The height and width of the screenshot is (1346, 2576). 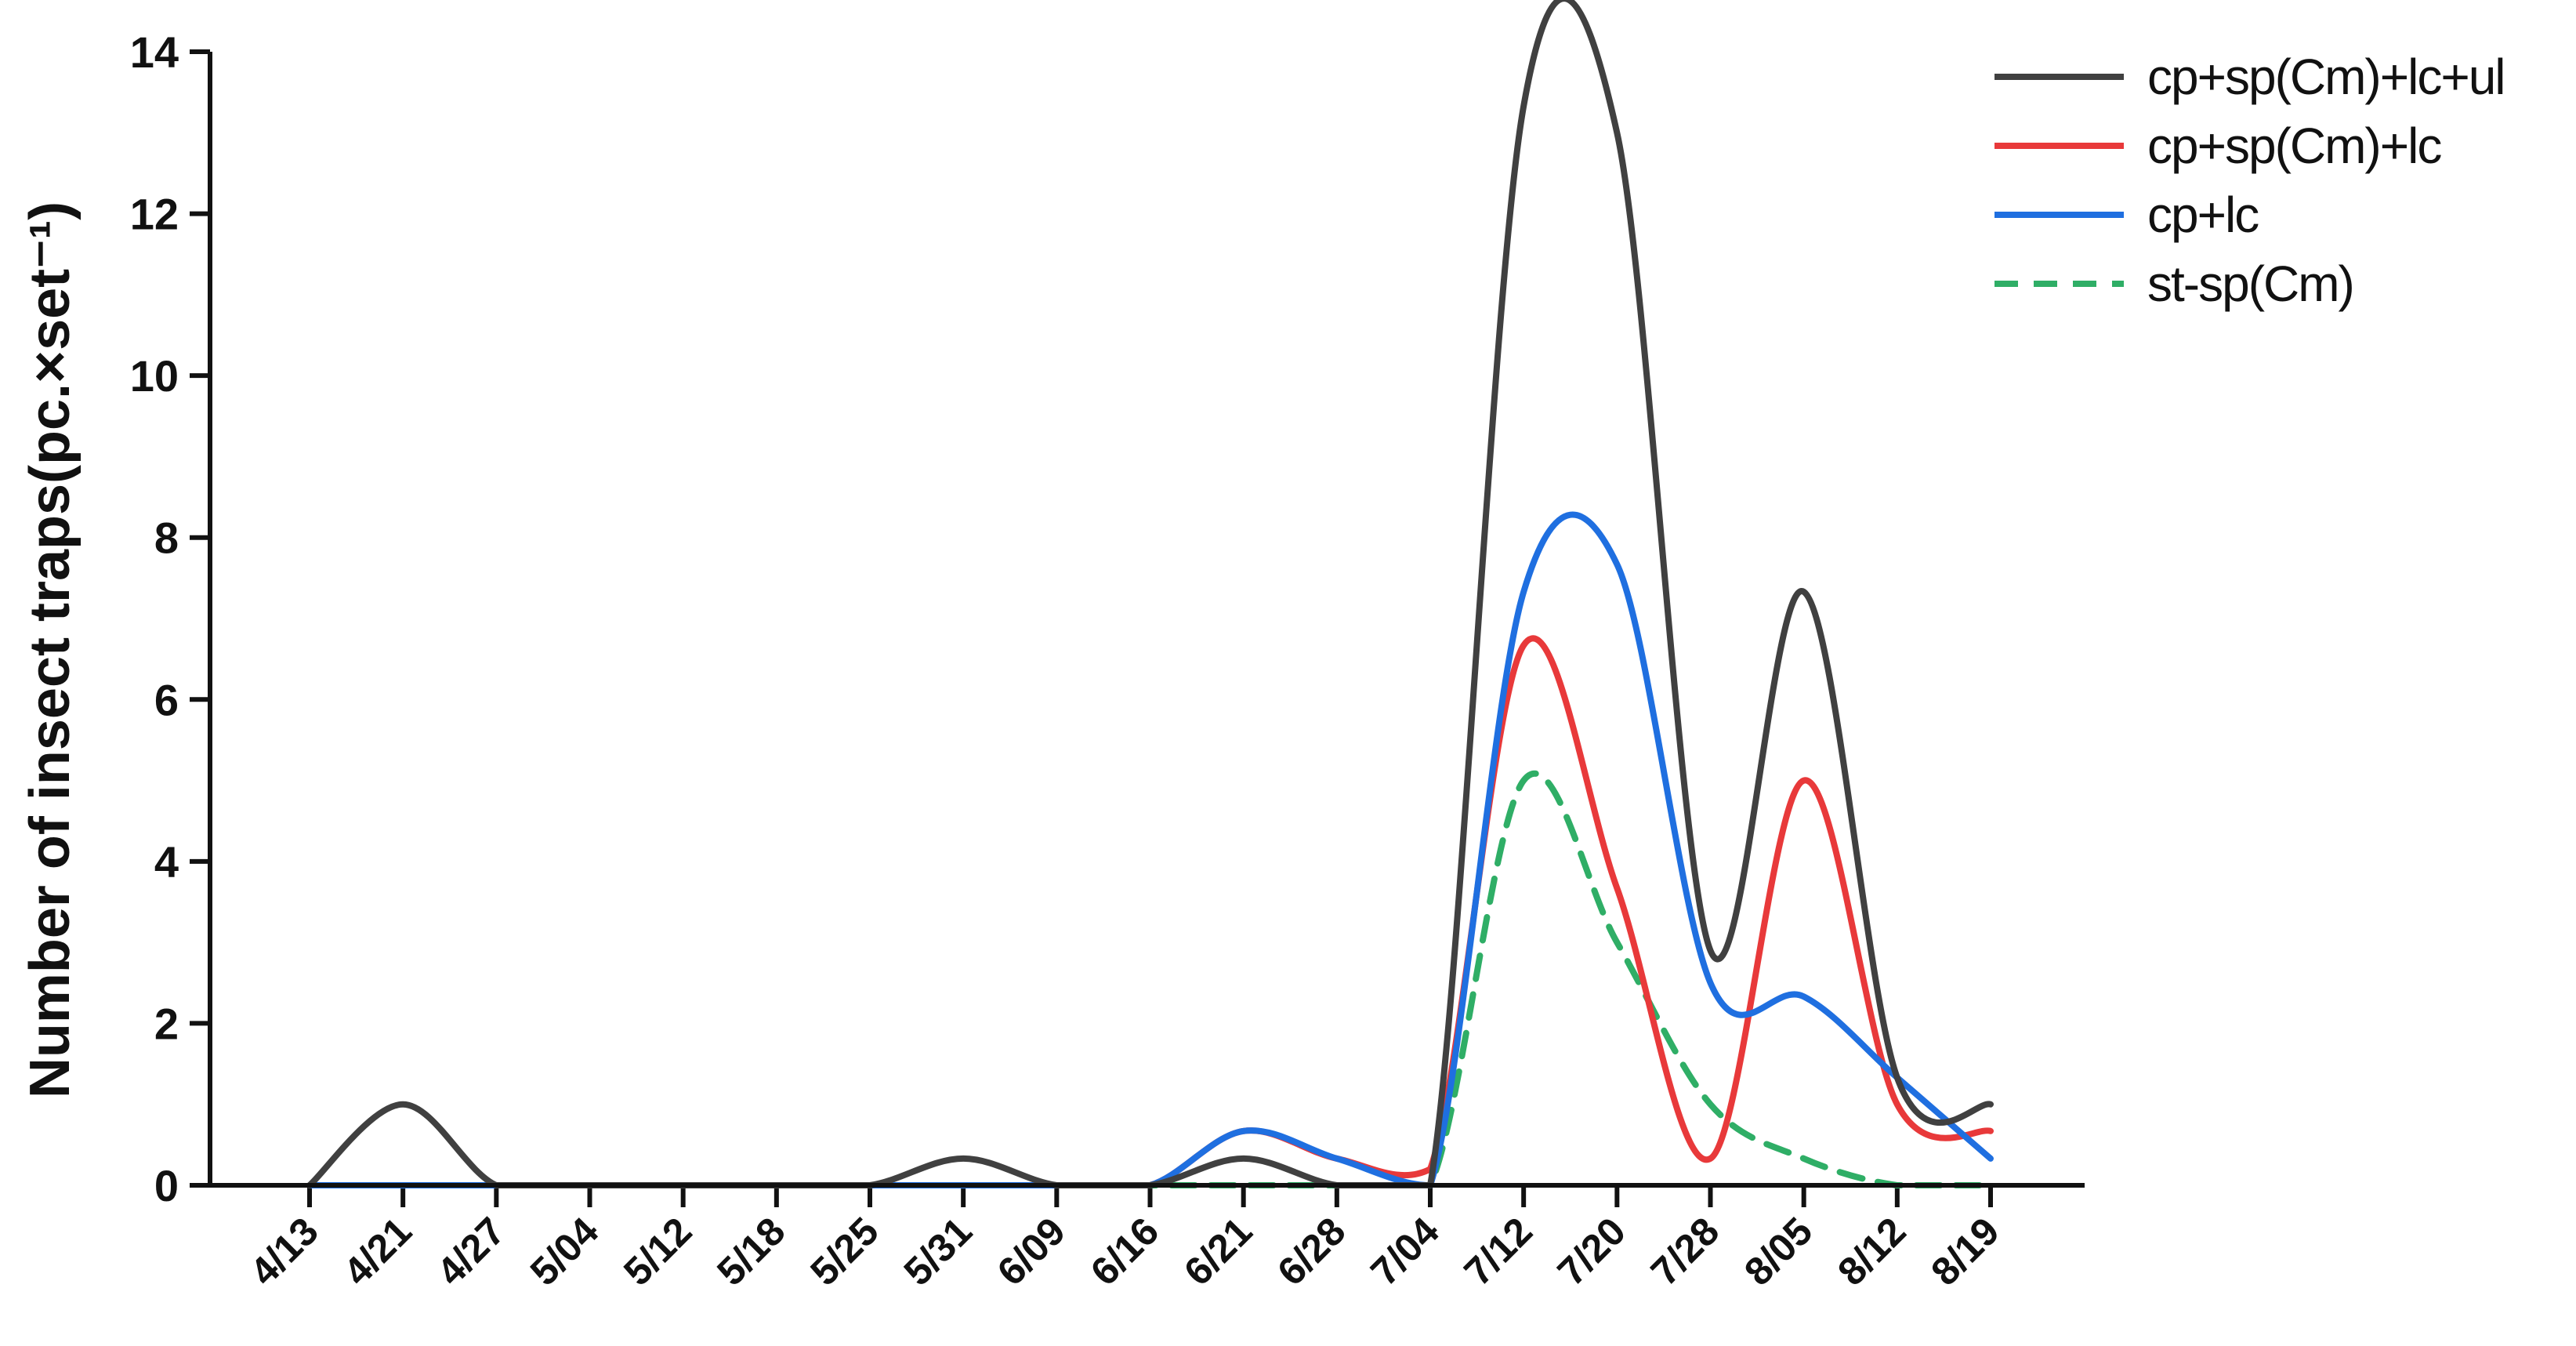 I want to click on x-tick-label: 7/28, so click(x=1685, y=1251).